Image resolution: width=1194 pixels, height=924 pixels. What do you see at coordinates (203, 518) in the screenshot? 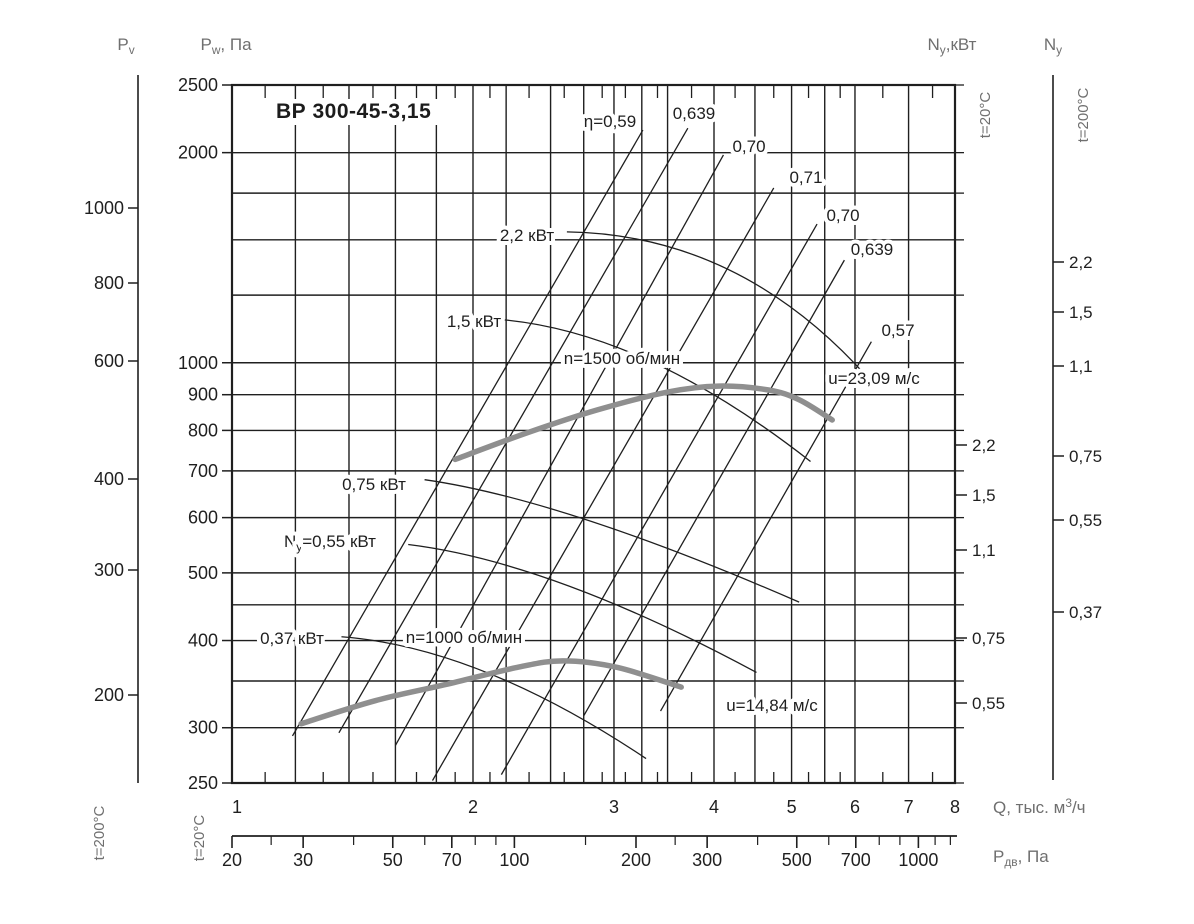
I see `pw-tick-label: 600` at bounding box center [203, 518].